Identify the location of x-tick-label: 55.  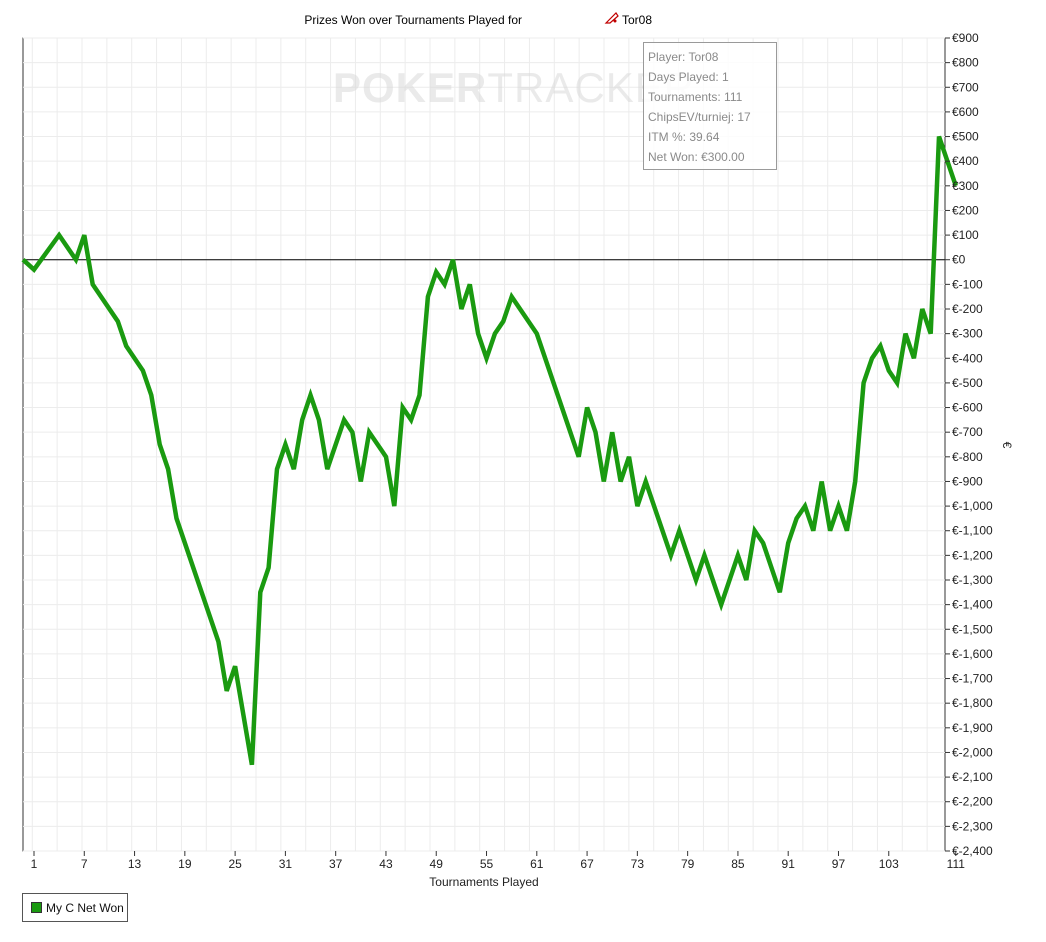
(487, 864).